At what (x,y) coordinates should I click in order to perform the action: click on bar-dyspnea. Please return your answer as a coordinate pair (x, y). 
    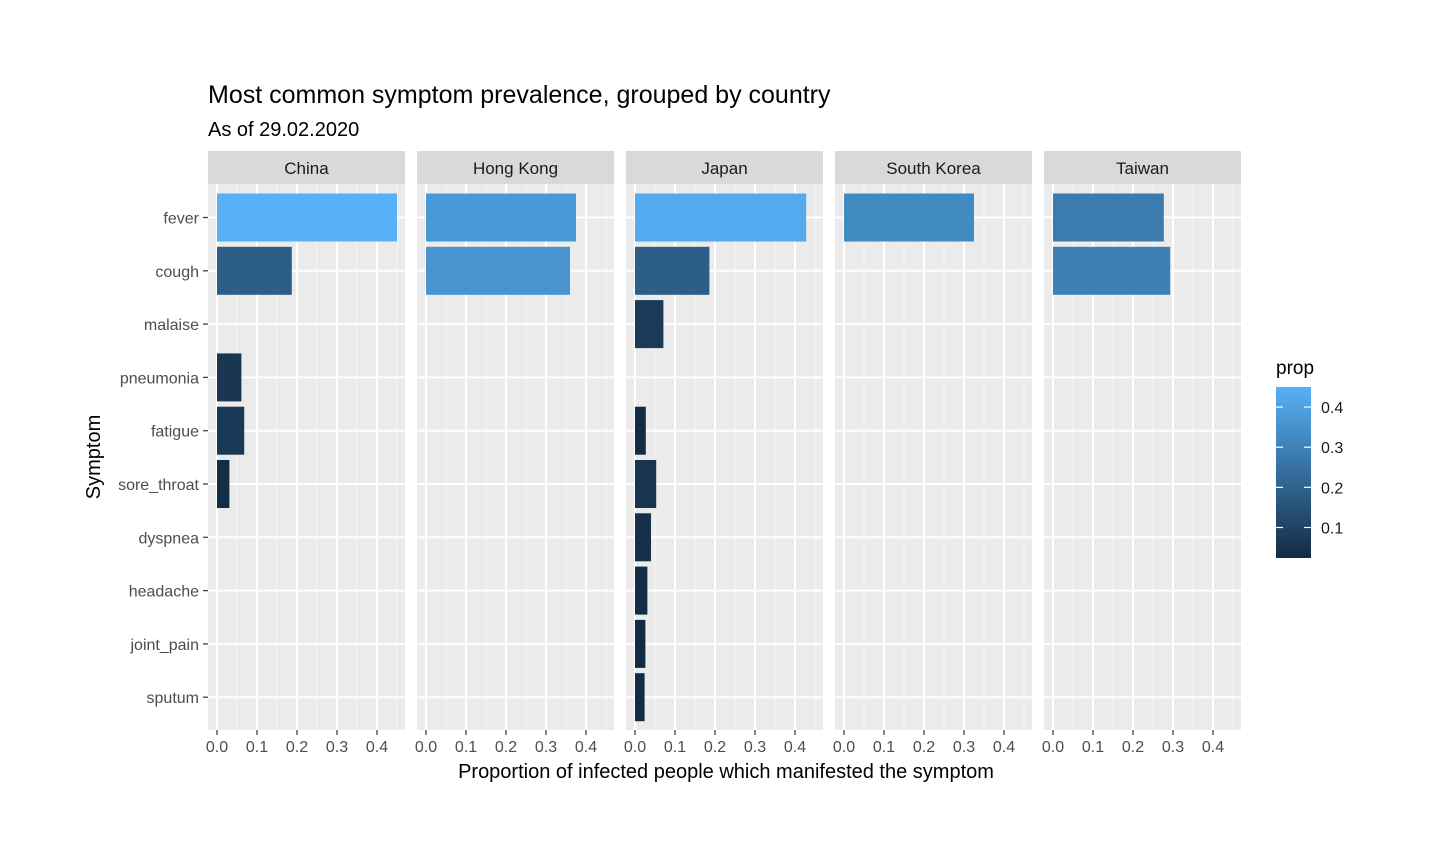
    Looking at the image, I should click on (643, 537).